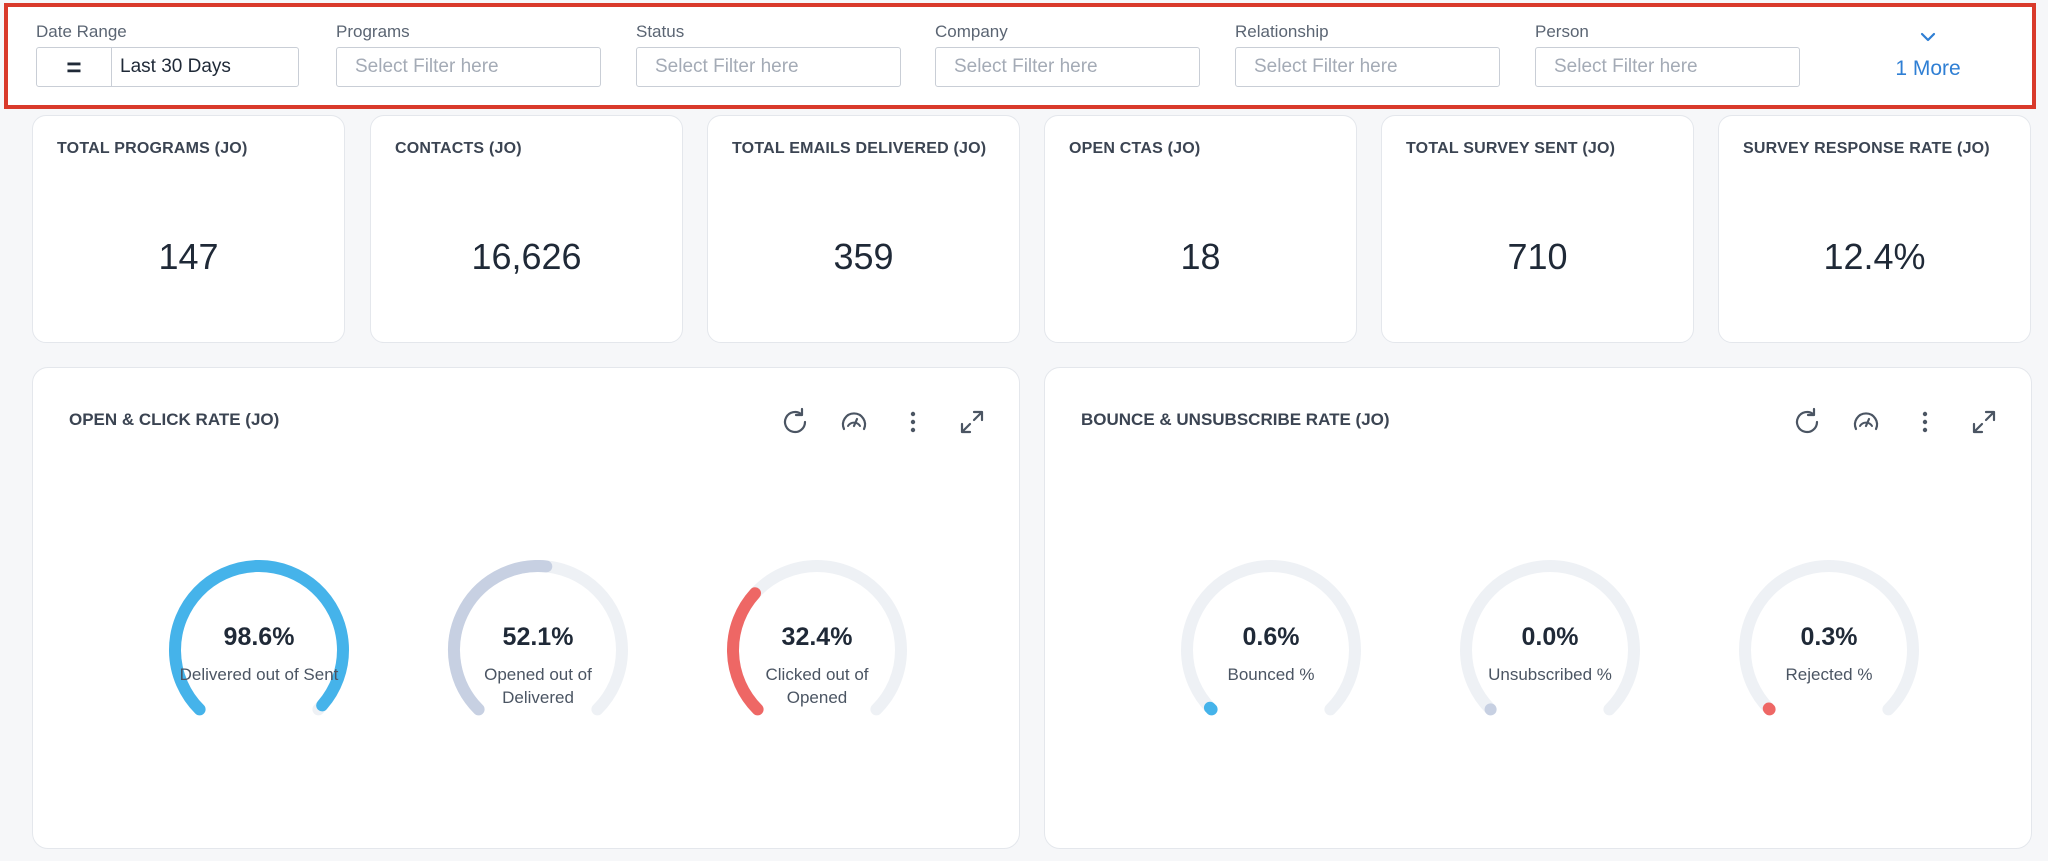  What do you see at coordinates (1026, 66) in the screenshot?
I see `company-filter-placeholder: Select Filter here` at bounding box center [1026, 66].